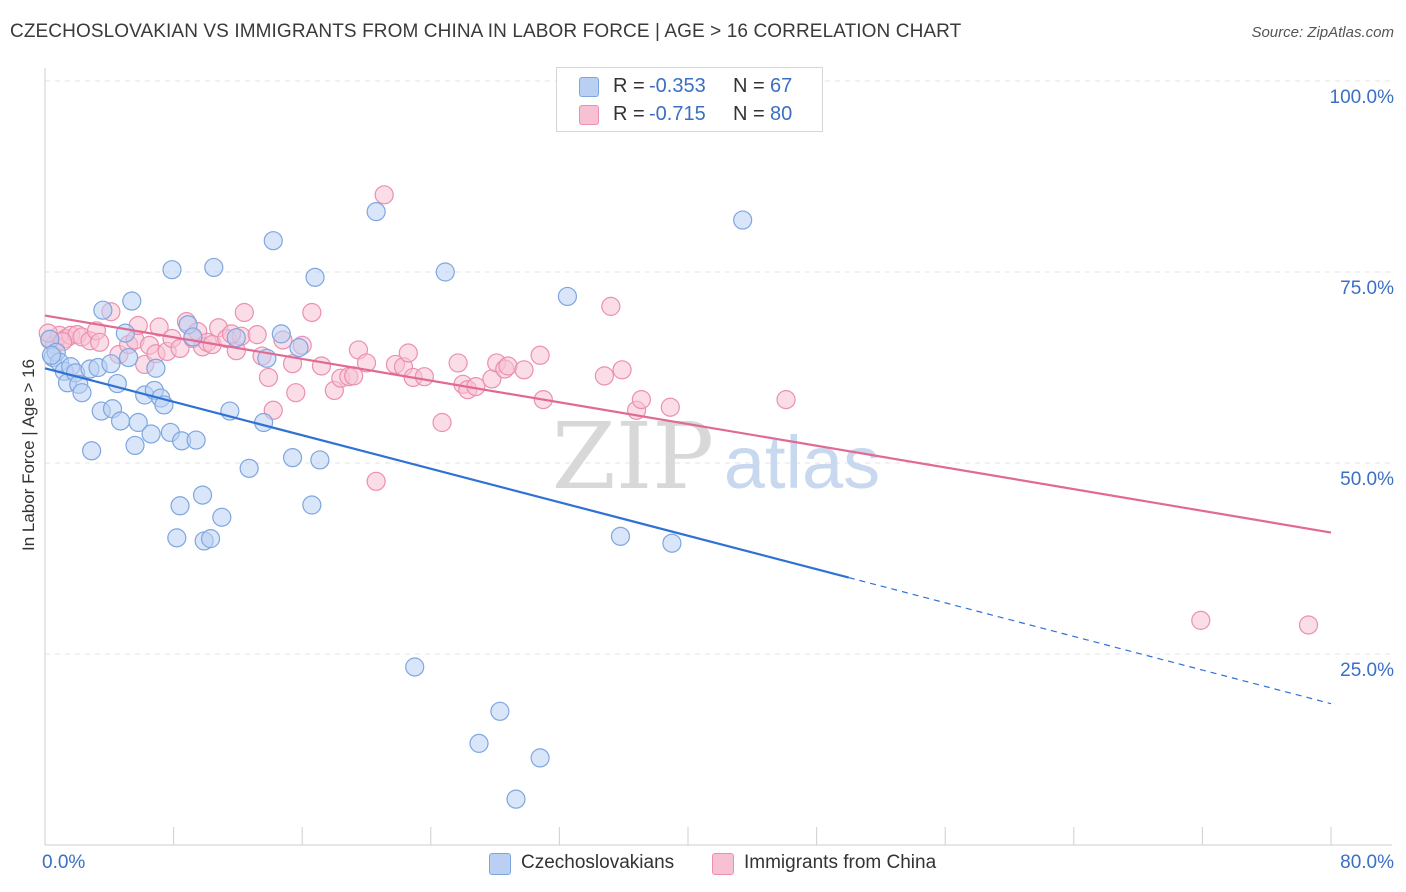  Describe the element at coordinates (1367, 862) in the screenshot. I see `x-tick-label-max: 80.0%` at that location.